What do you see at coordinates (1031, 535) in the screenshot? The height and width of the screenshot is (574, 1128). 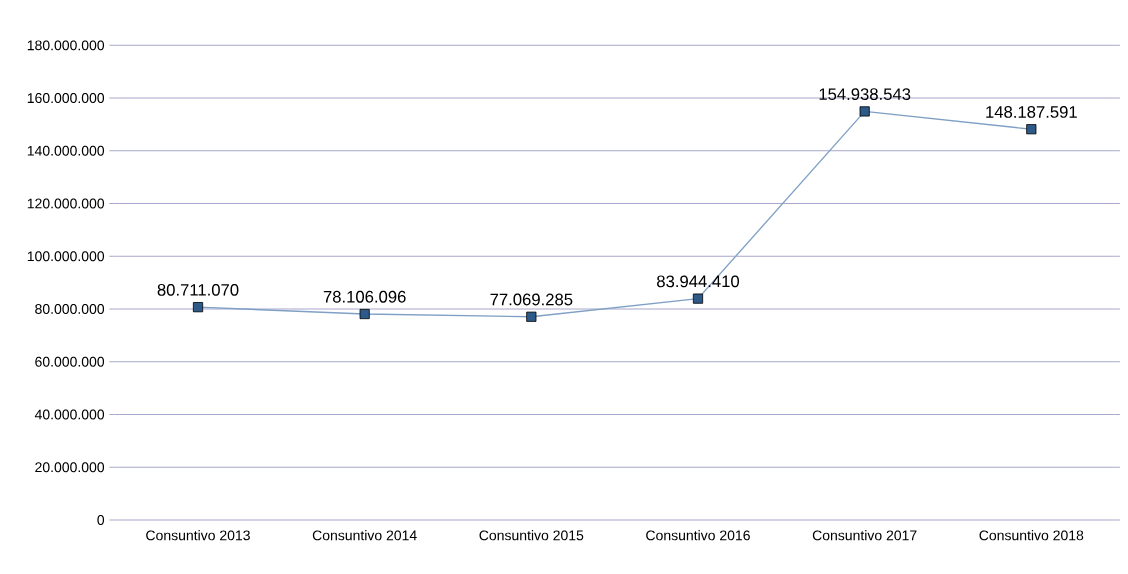 I see `x-tick-label: Consuntivo 2018` at bounding box center [1031, 535].